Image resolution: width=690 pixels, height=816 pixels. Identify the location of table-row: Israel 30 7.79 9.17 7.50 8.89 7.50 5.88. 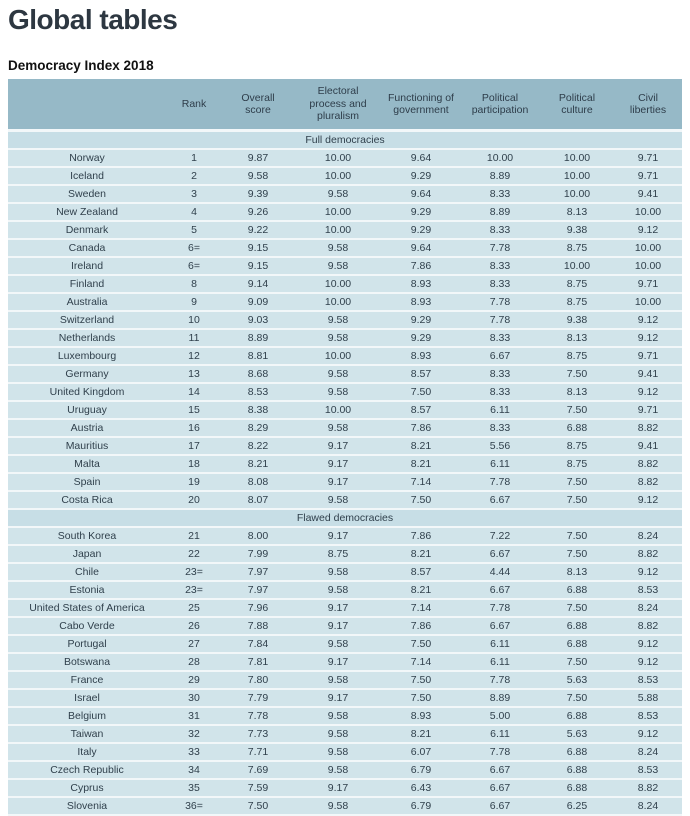
(345, 698).